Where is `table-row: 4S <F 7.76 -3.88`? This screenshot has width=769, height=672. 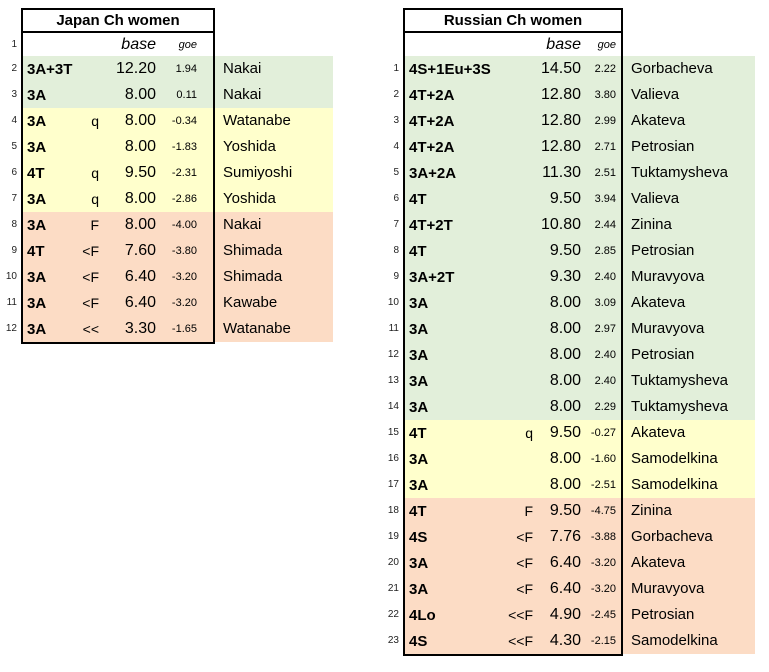
table-row: 4S <F 7.76 -3.88 is located at coordinates (513, 537).